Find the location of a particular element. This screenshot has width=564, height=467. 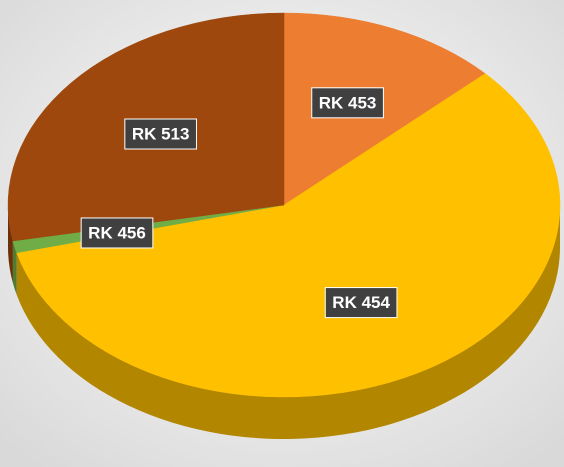

slice is located at coordinates (384, 109).